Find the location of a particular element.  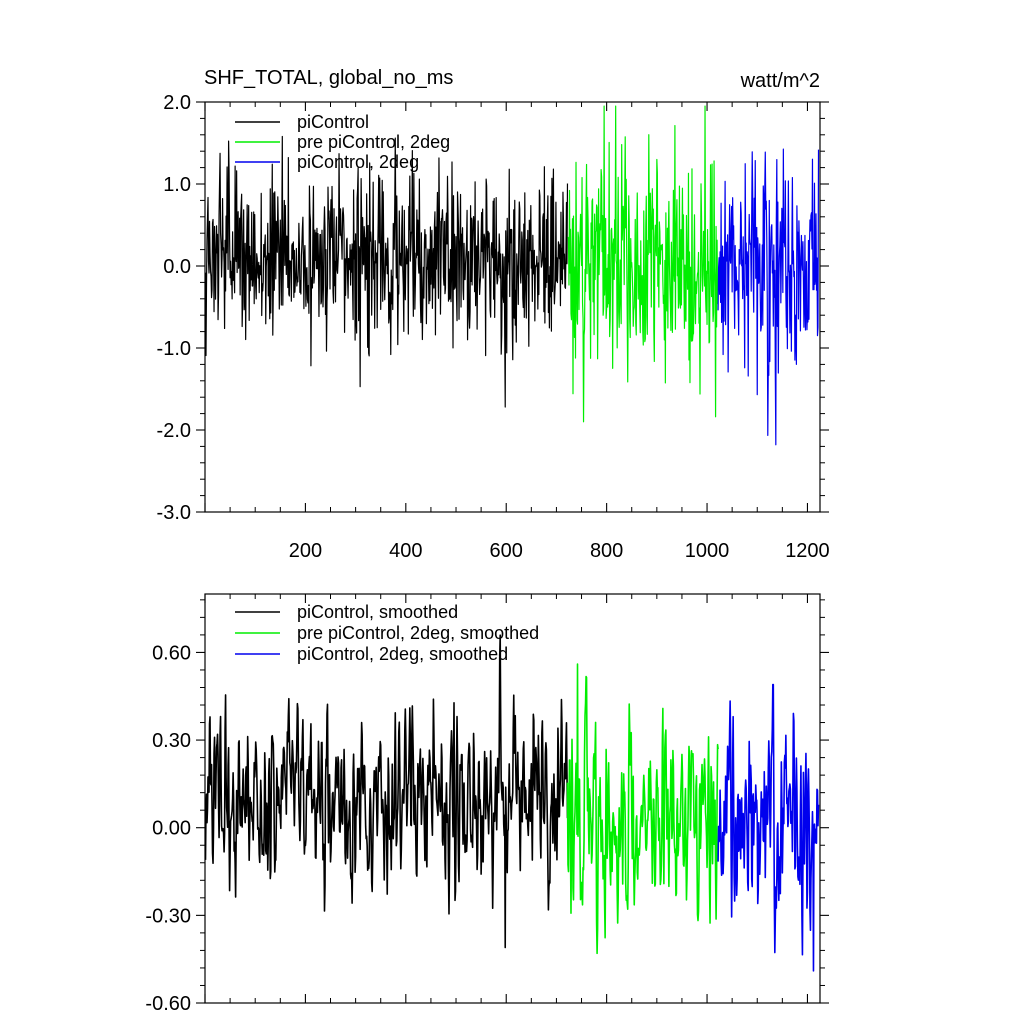

x-tick-label: 200 is located at coordinates (305, 551).